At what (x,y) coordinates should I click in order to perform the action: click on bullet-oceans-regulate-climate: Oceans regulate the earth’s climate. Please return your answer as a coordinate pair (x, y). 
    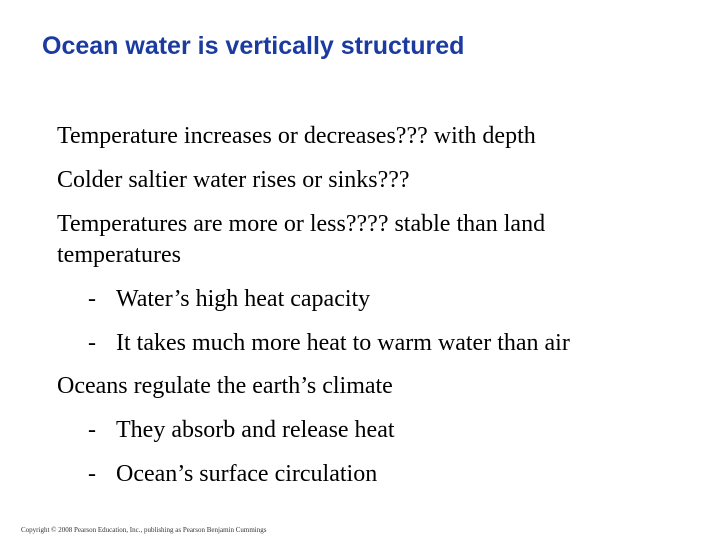
    Looking at the image, I should click on (225, 386).